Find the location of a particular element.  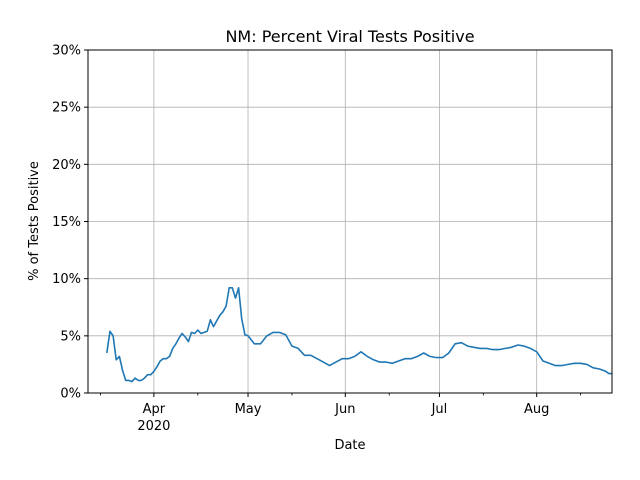

y-tick-label: 15% is located at coordinates (66, 222).